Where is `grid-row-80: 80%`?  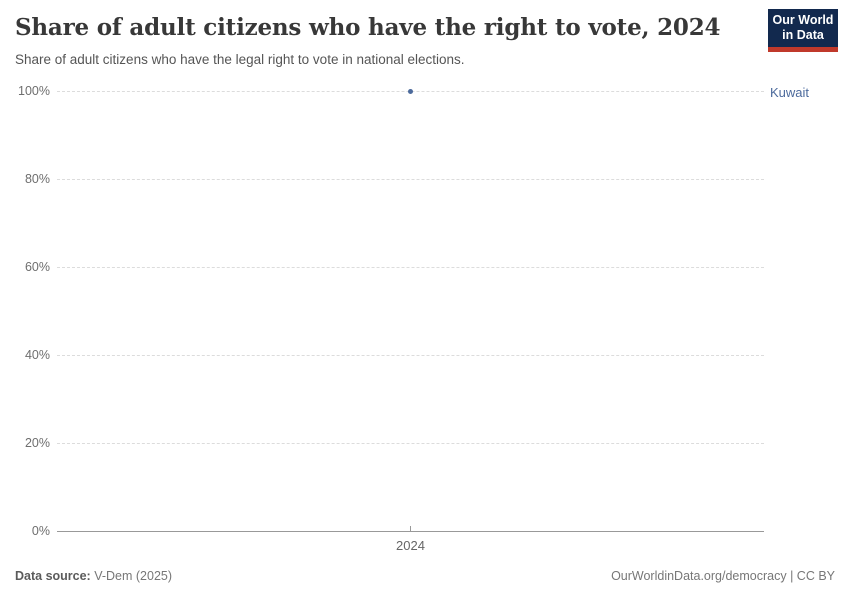
grid-row-80: 80% is located at coordinates (425, 179).